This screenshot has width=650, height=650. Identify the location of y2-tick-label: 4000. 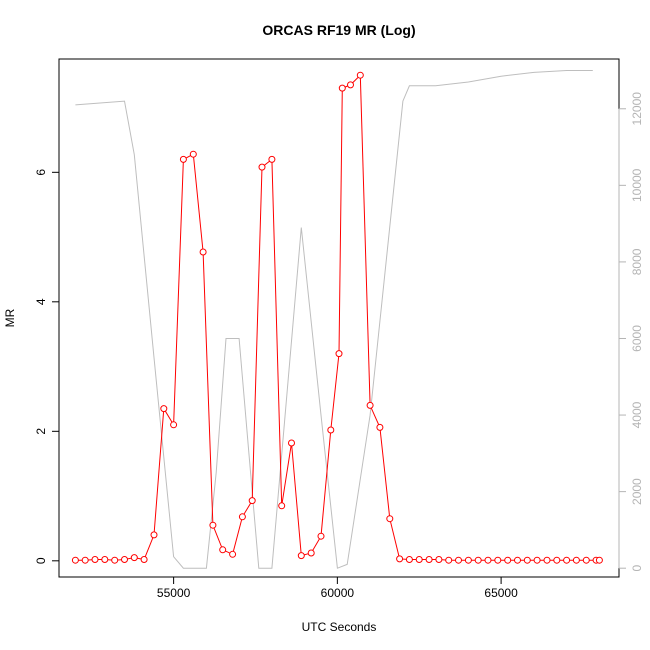
(637, 414).